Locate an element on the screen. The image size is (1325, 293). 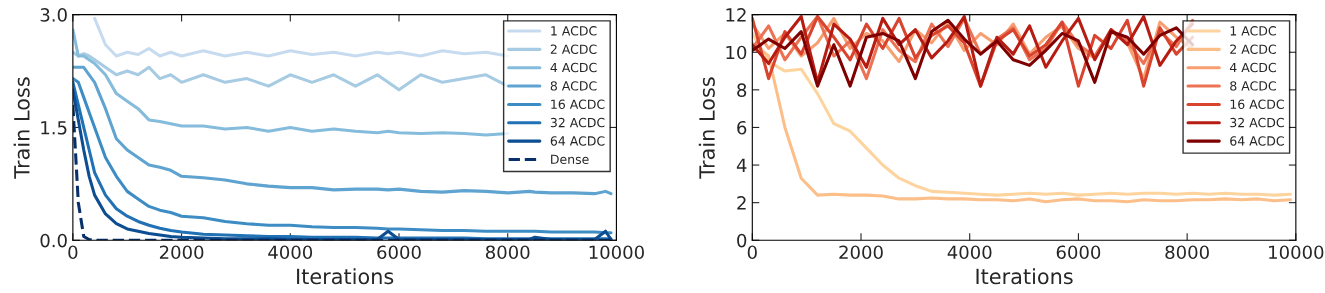
y-tick-label: 1.5 is located at coordinates (54, 128).